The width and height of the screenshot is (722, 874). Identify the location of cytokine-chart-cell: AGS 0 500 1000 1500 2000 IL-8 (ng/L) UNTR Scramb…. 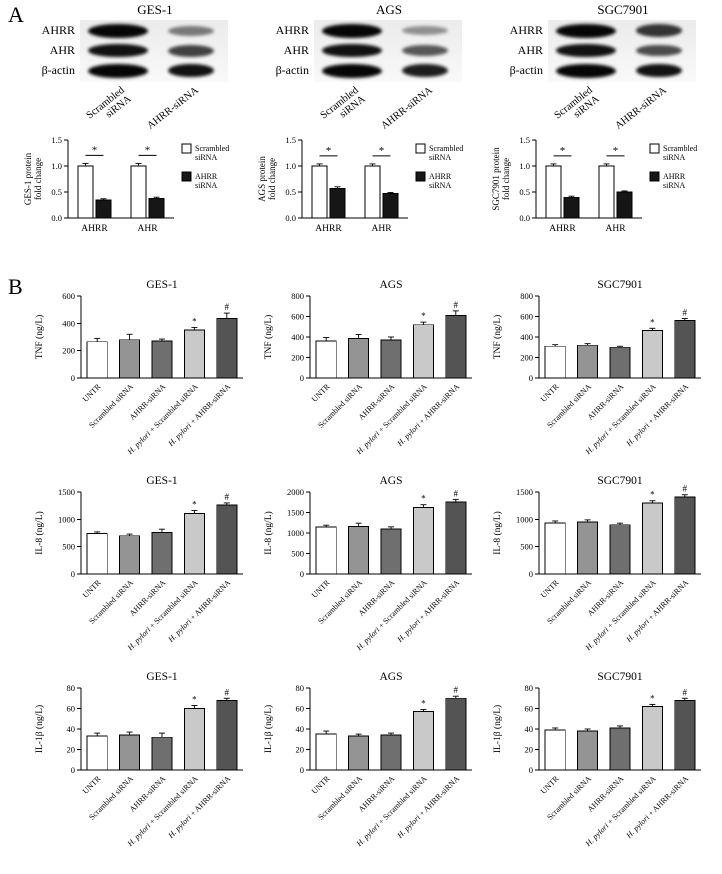
(369, 572).